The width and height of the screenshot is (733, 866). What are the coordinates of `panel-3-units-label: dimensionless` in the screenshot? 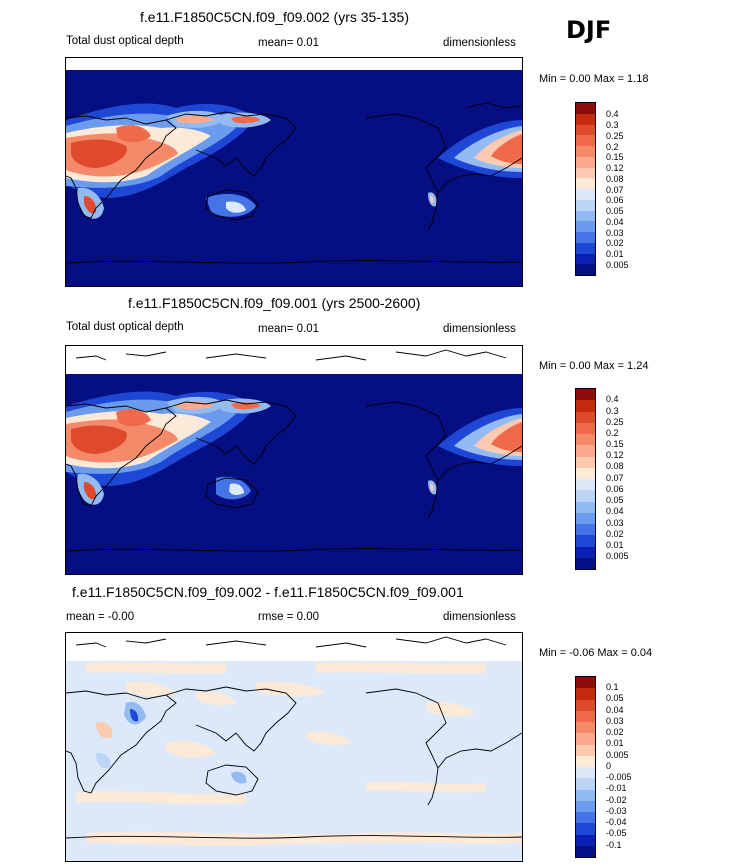 It's located at (479, 617).